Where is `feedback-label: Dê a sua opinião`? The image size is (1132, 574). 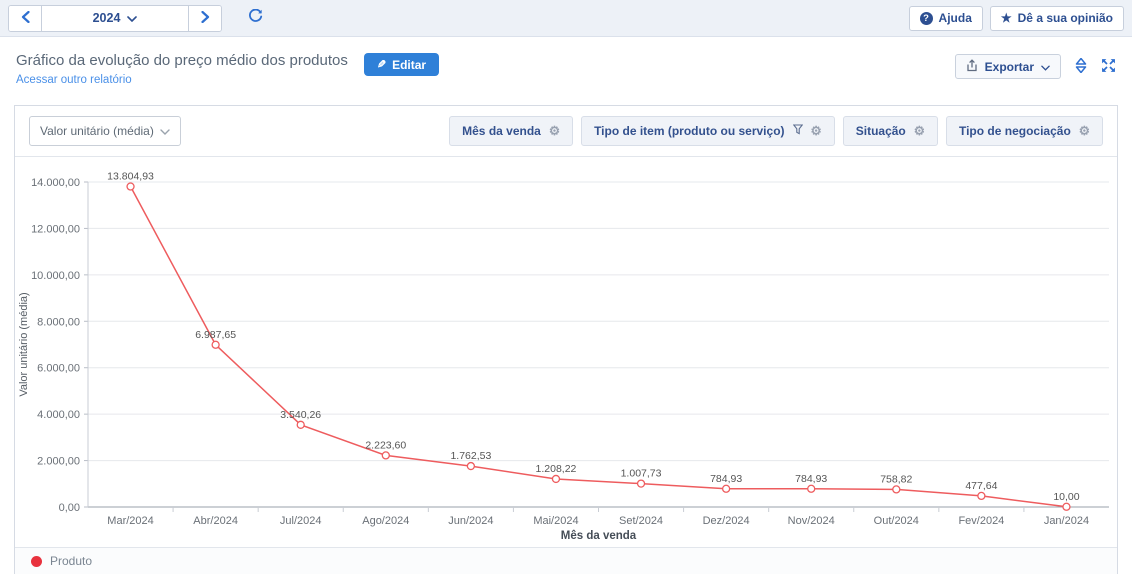 feedback-label: Dê a sua opinião is located at coordinates (1065, 18).